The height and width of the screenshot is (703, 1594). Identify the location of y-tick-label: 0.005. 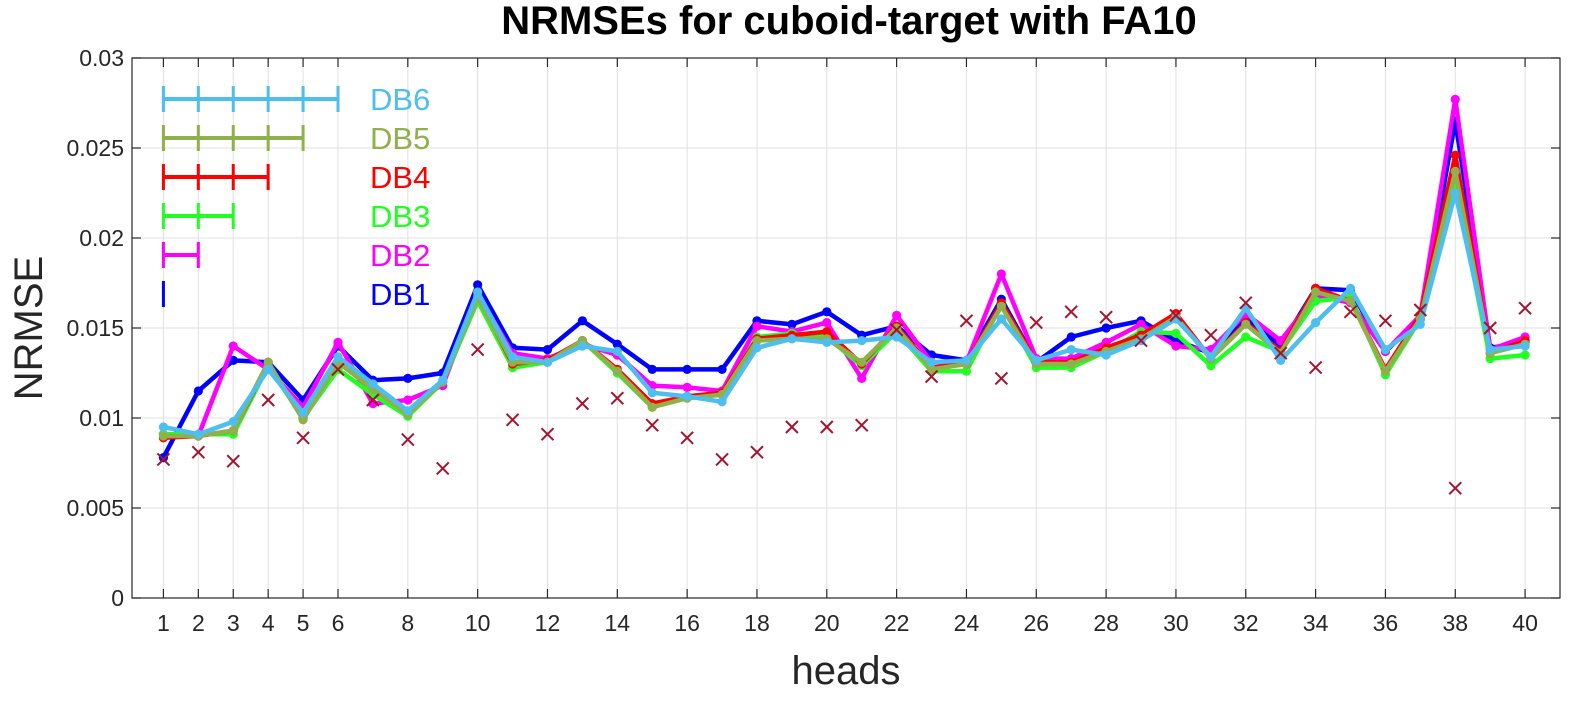
(95, 508).